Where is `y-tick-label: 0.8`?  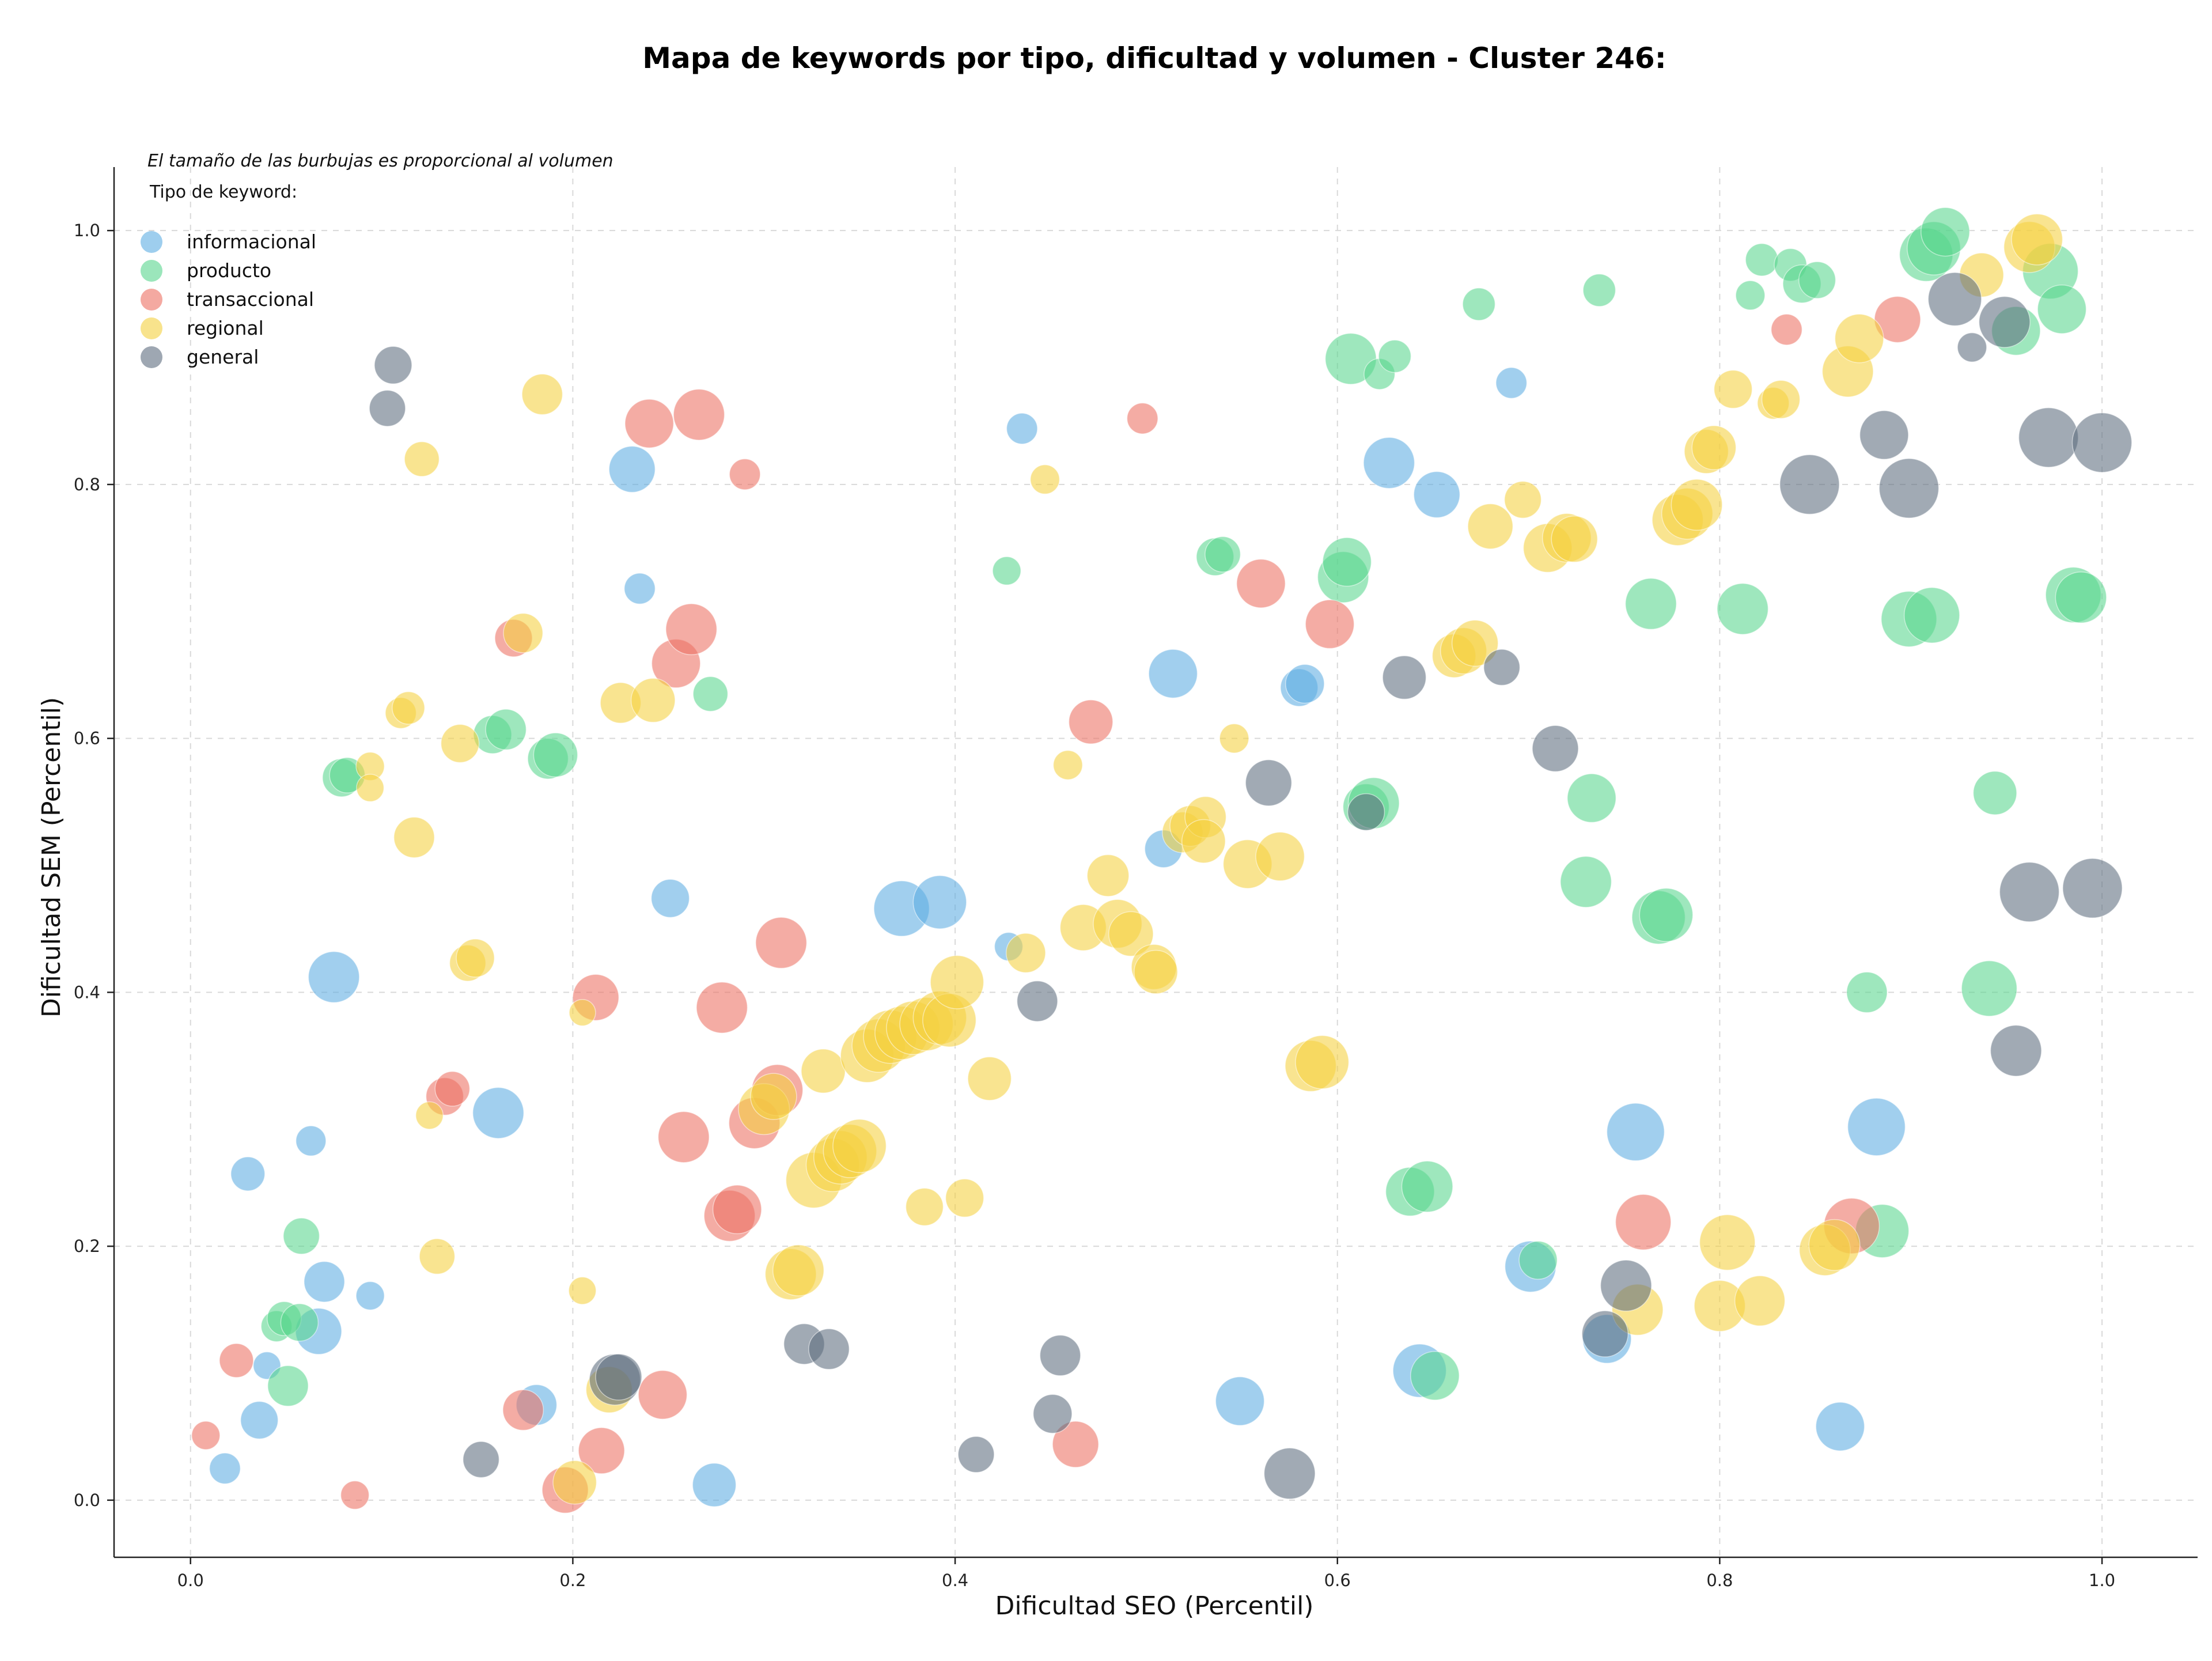
y-tick-label: 0.8 is located at coordinates (87, 484).